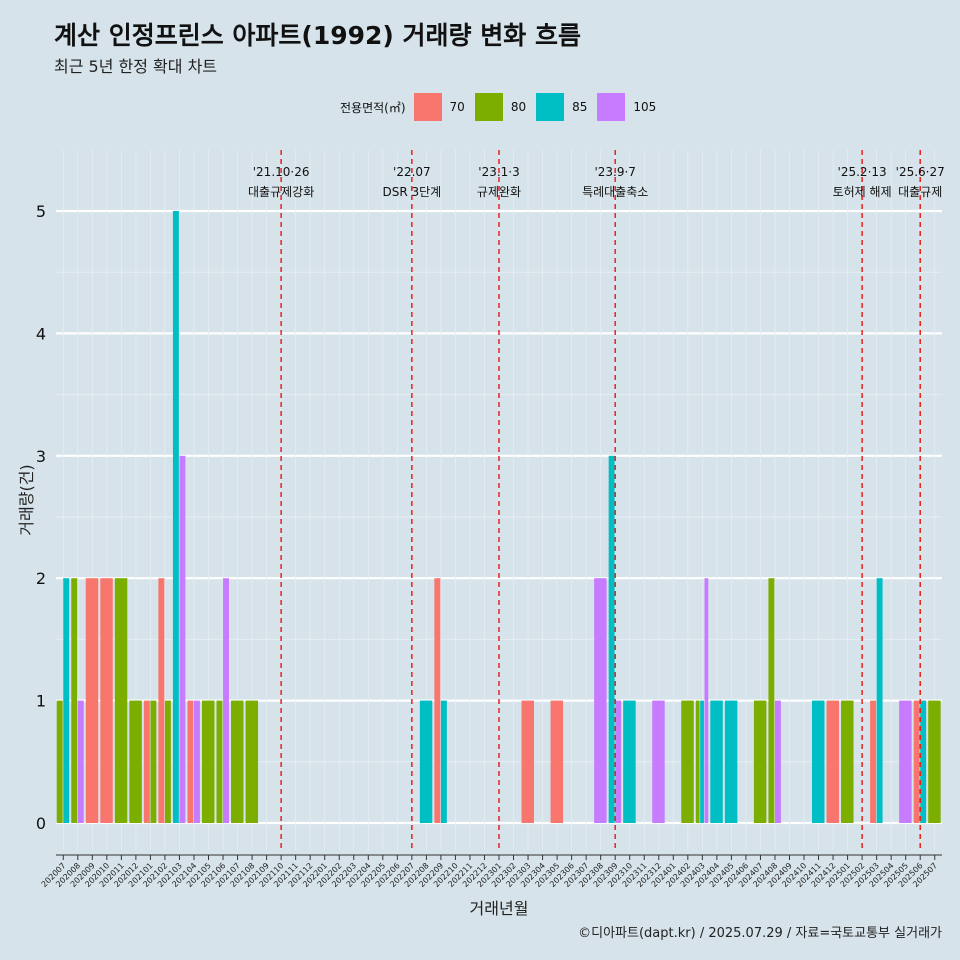  Describe the element at coordinates (498, 172) in the screenshot. I see `event-date: '23.1·3` at that location.